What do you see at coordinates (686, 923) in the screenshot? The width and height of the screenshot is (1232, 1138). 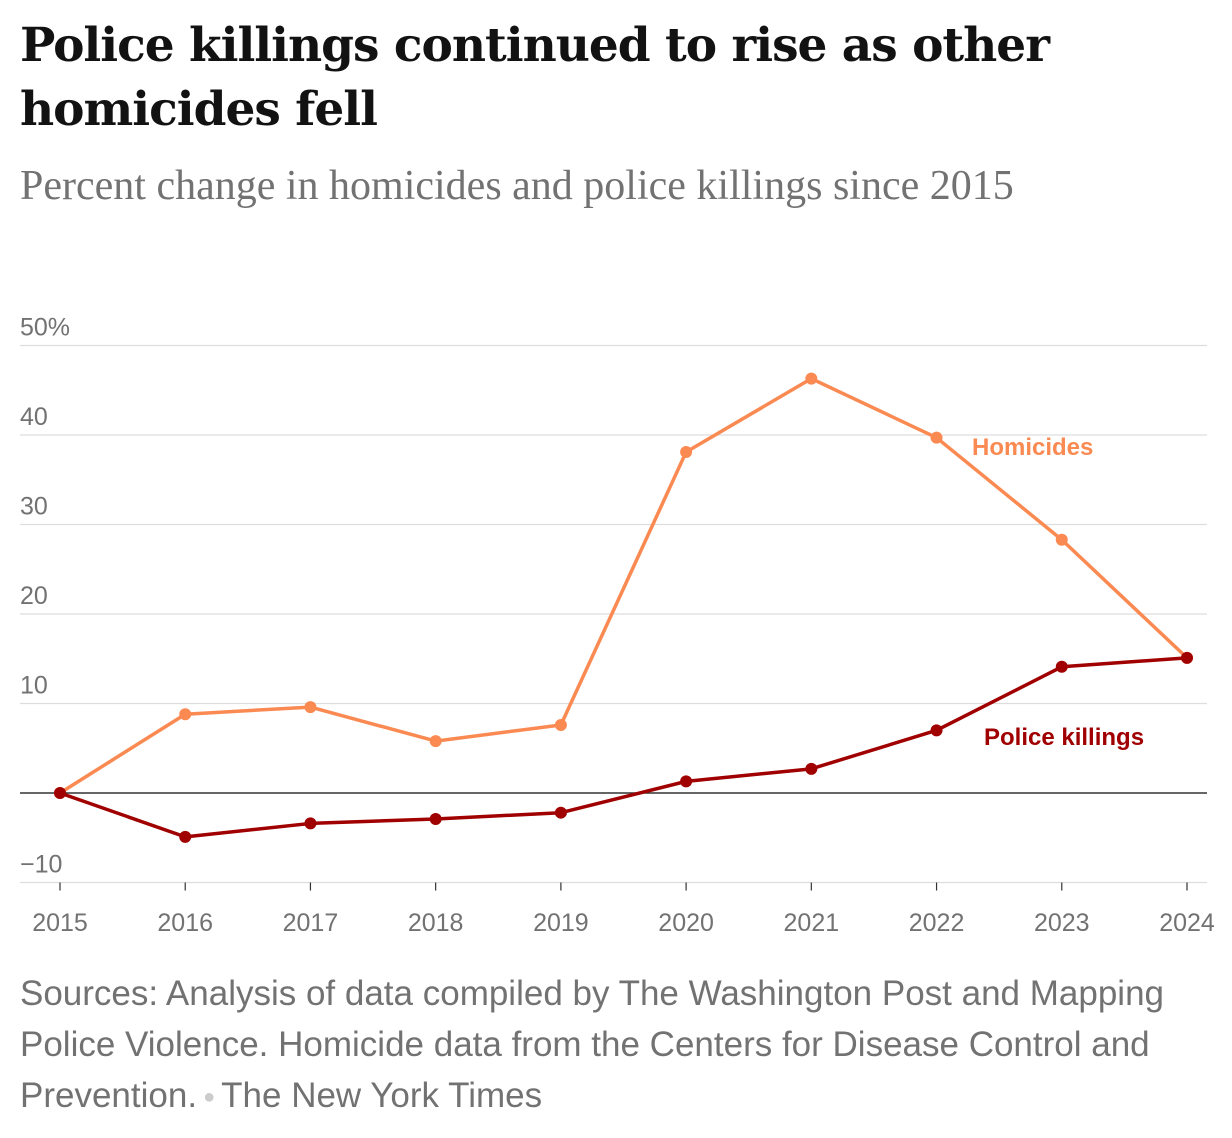 I see `x-tick-label: 2020` at bounding box center [686, 923].